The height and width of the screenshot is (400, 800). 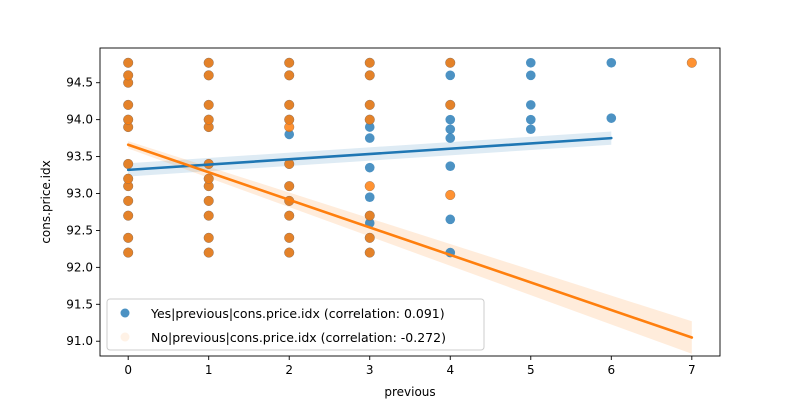 What do you see at coordinates (370, 370) in the screenshot?
I see `x-tick-label: 3` at bounding box center [370, 370].